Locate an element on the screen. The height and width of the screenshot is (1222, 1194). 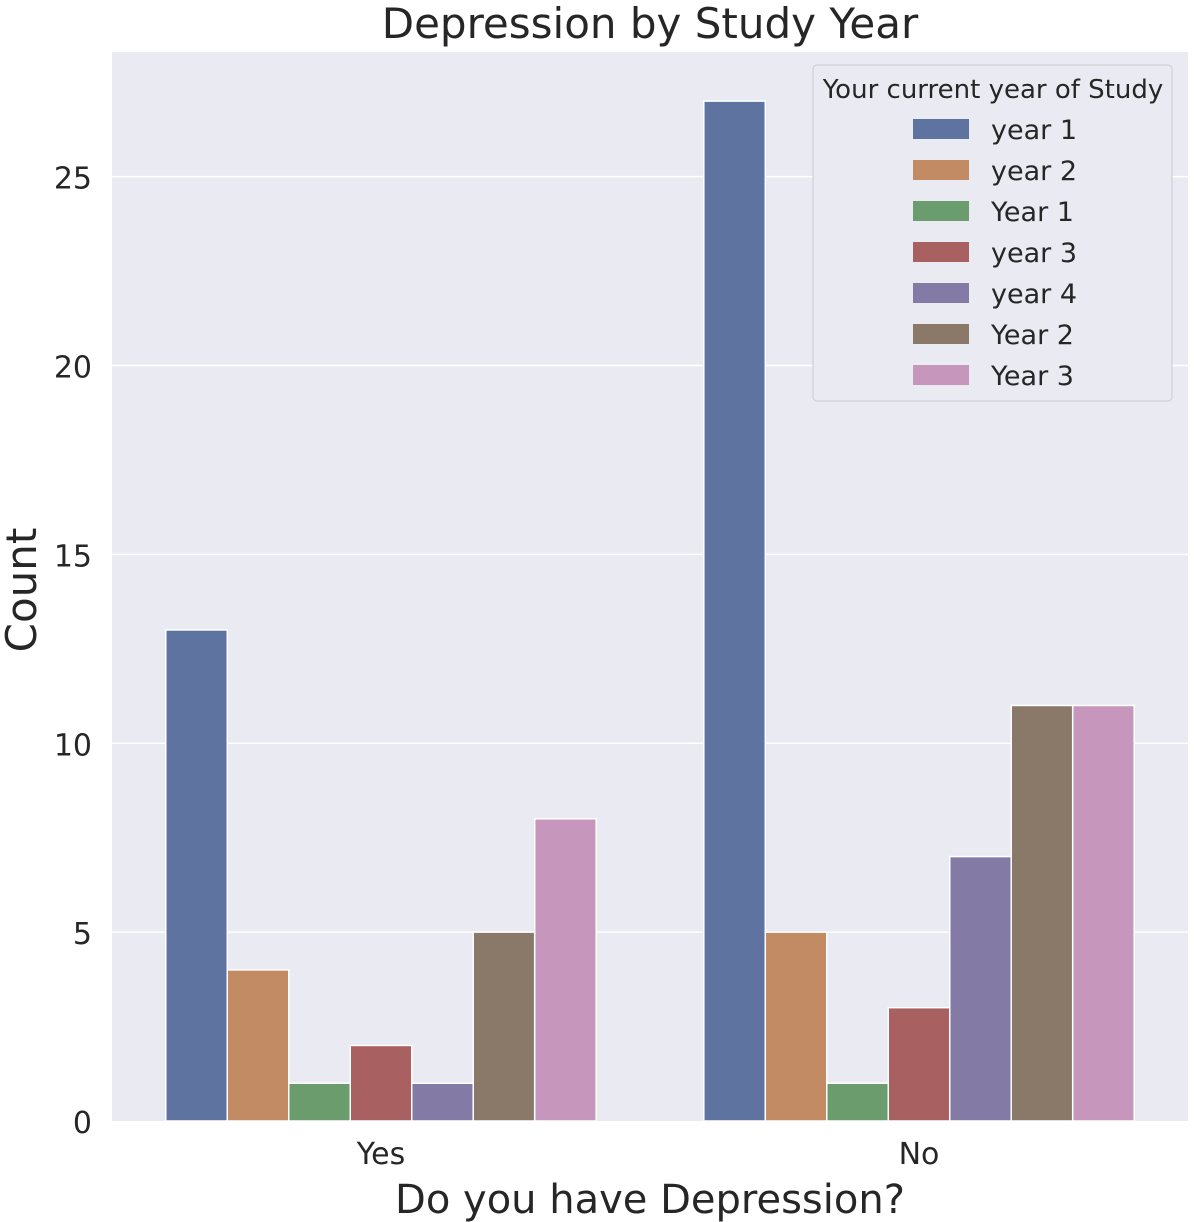
y-tick-label: 10 is located at coordinates (73, 745).